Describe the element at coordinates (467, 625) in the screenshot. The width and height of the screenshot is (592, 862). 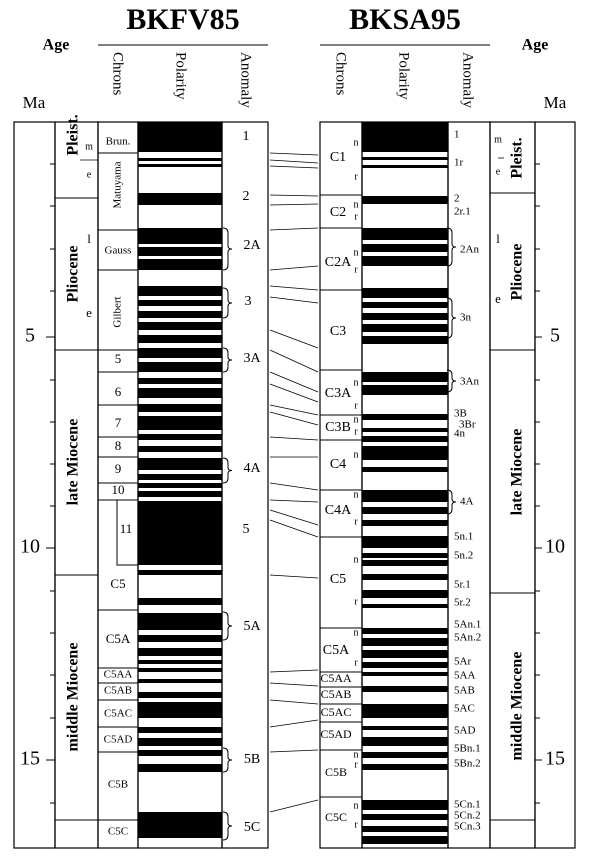
I see `anomaly-label: 5An.1` at that location.